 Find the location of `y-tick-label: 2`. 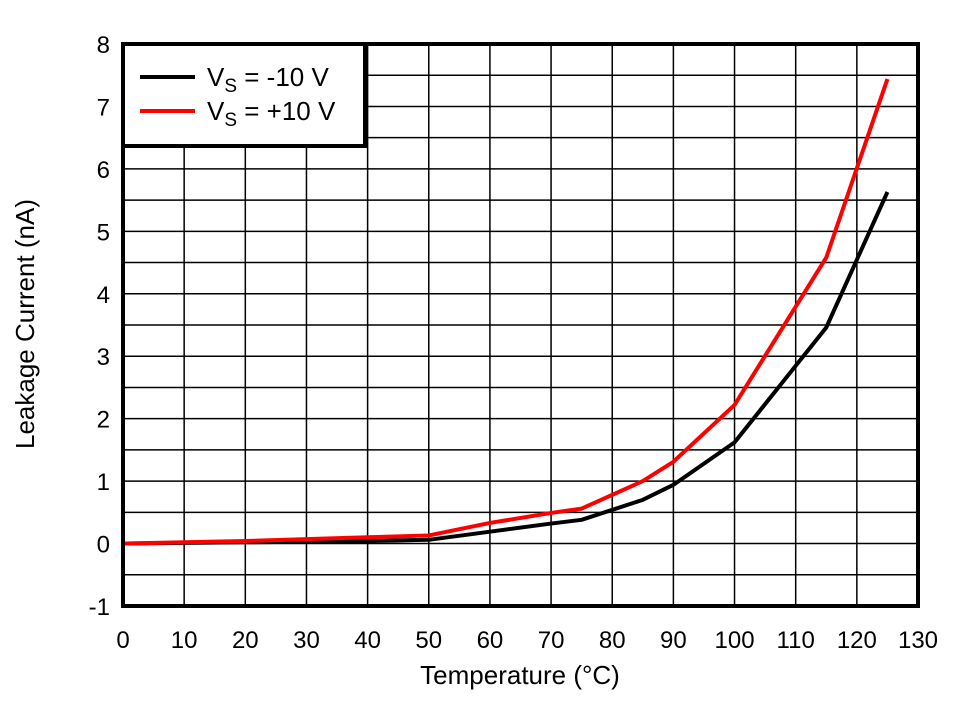

y-tick-label: 2 is located at coordinates (103, 420).